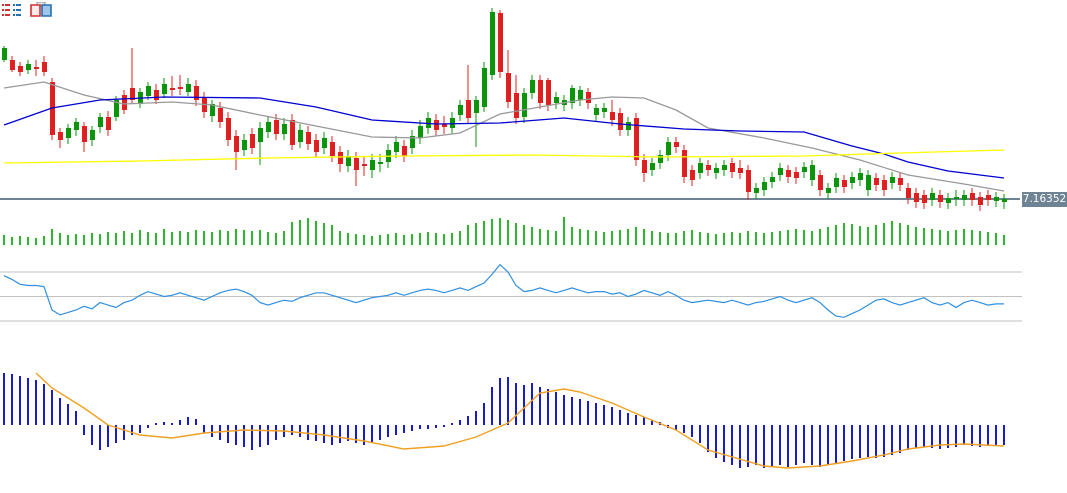 The width and height of the screenshot is (1067, 493). Describe the element at coordinates (11, 9) in the screenshot. I see `list-columns-button` at that location.